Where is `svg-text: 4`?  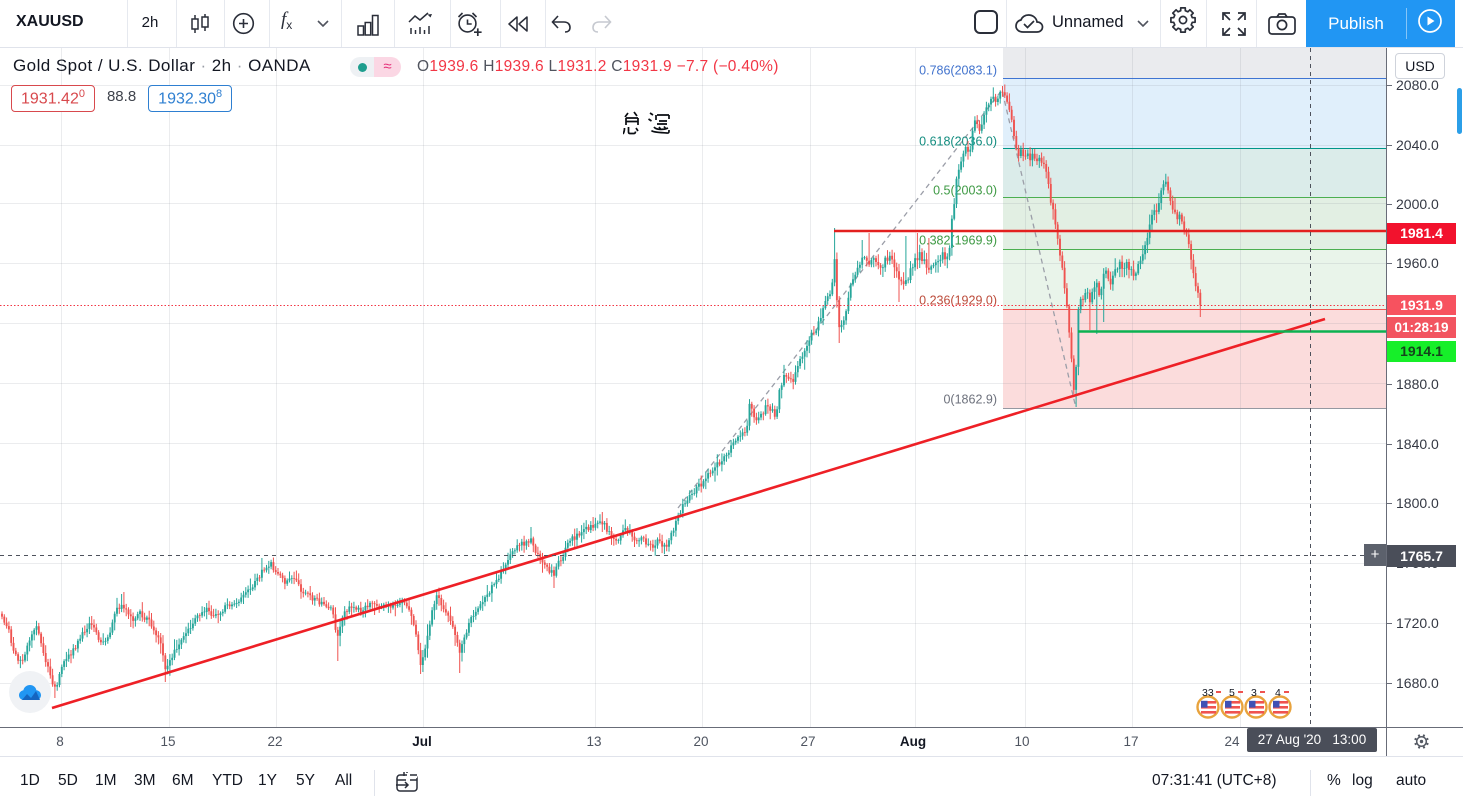 svg-text: 4 is located at coordinates (1278, 693).